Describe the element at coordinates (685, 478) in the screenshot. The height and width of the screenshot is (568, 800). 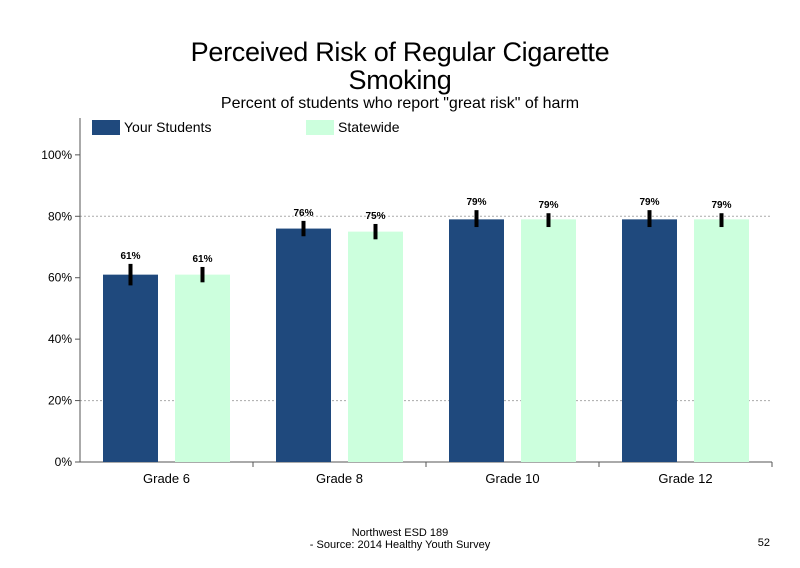
I see `category-label: Grade 12` at that location.